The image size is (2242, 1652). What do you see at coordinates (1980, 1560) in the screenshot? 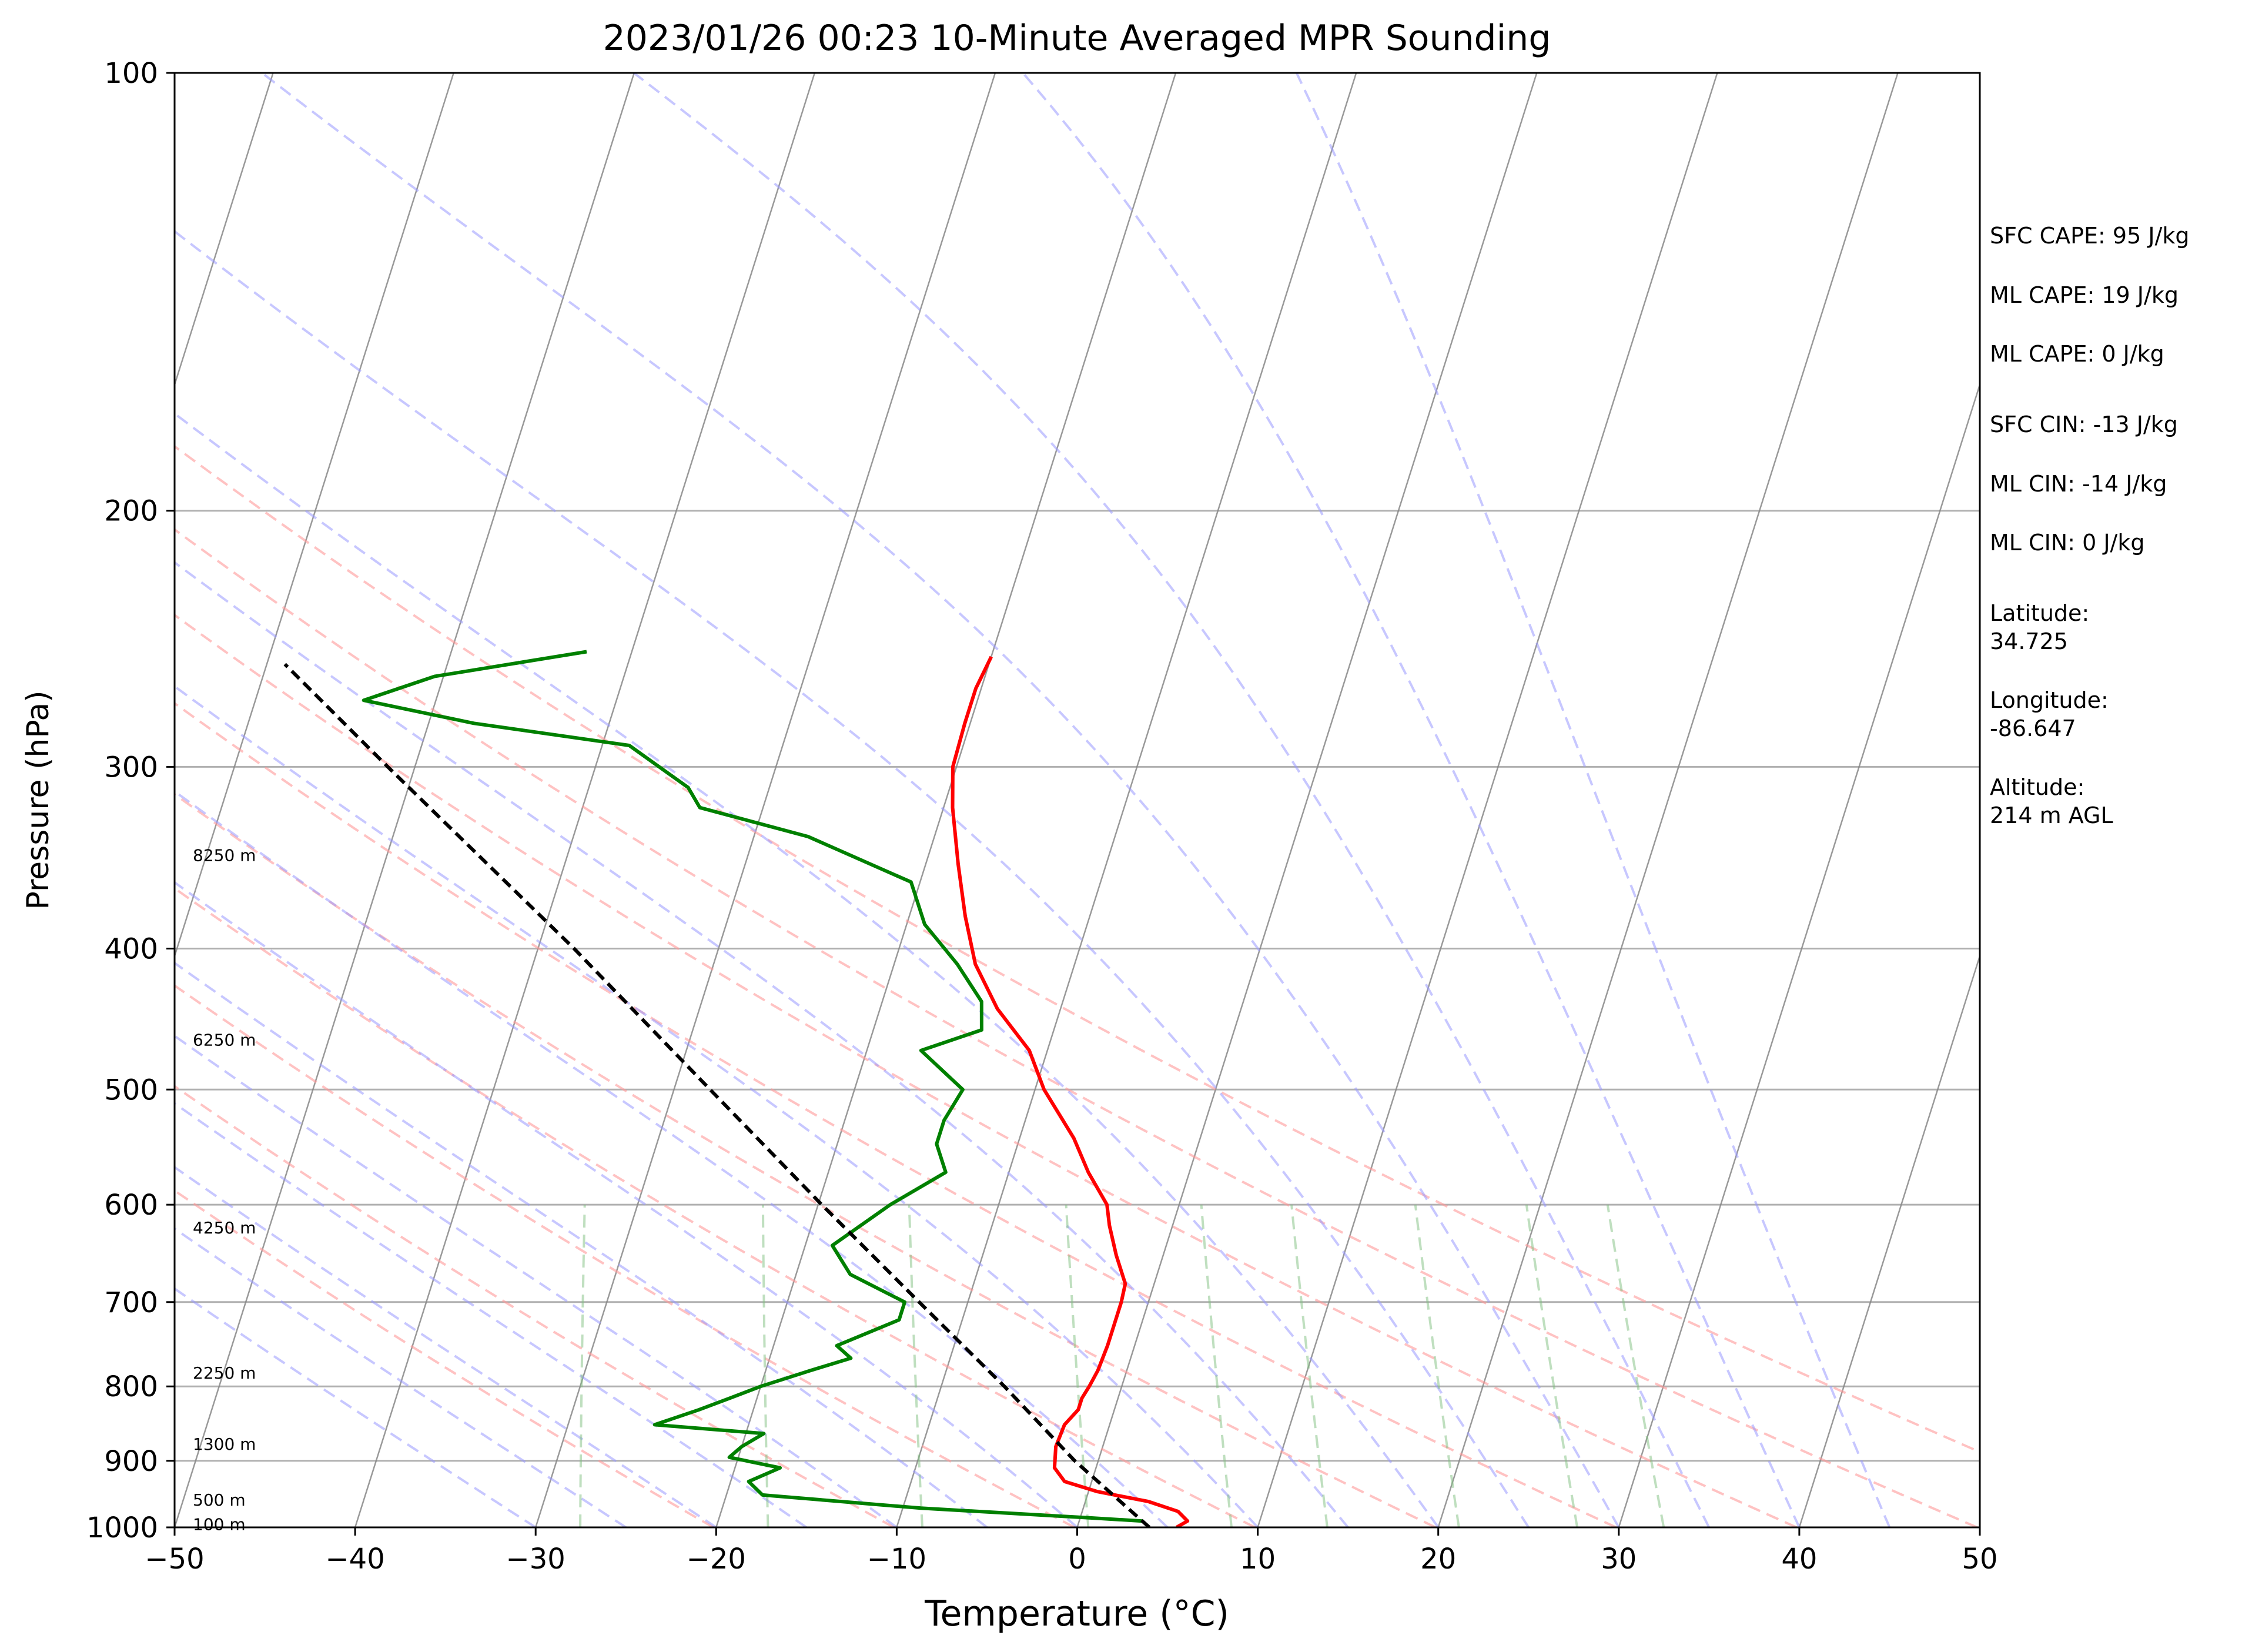
I see `x-tick-label: 50` at bounding box center [1980, 1560].